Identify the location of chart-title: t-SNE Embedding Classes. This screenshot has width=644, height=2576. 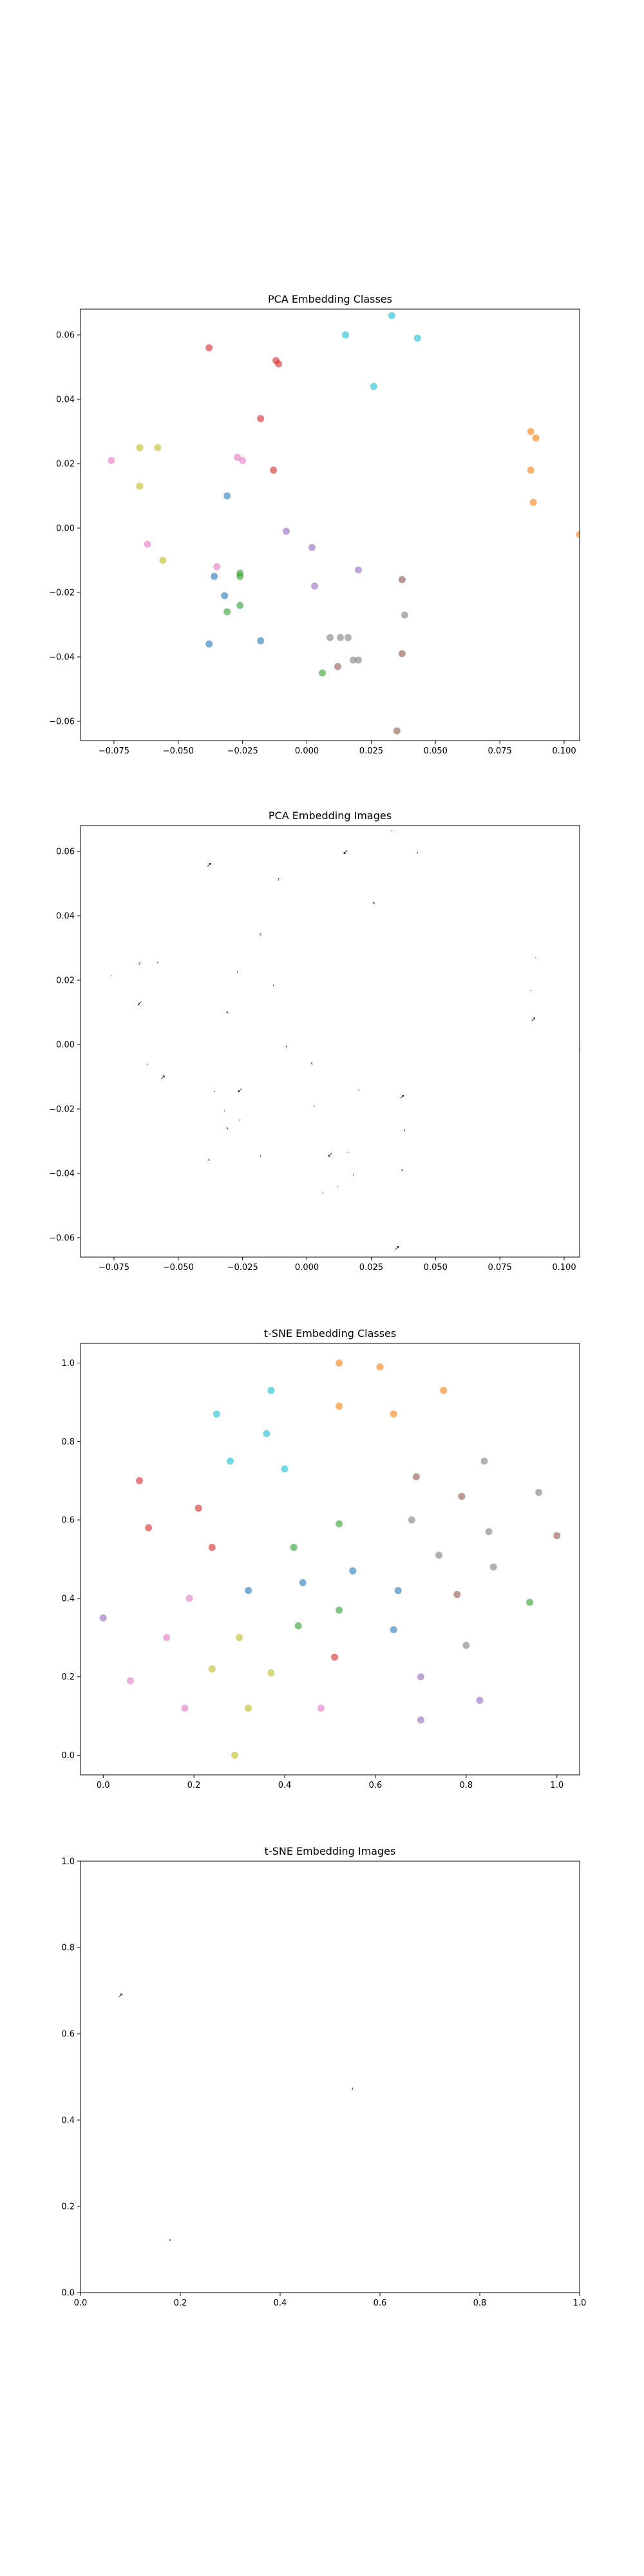
(330, 1333).